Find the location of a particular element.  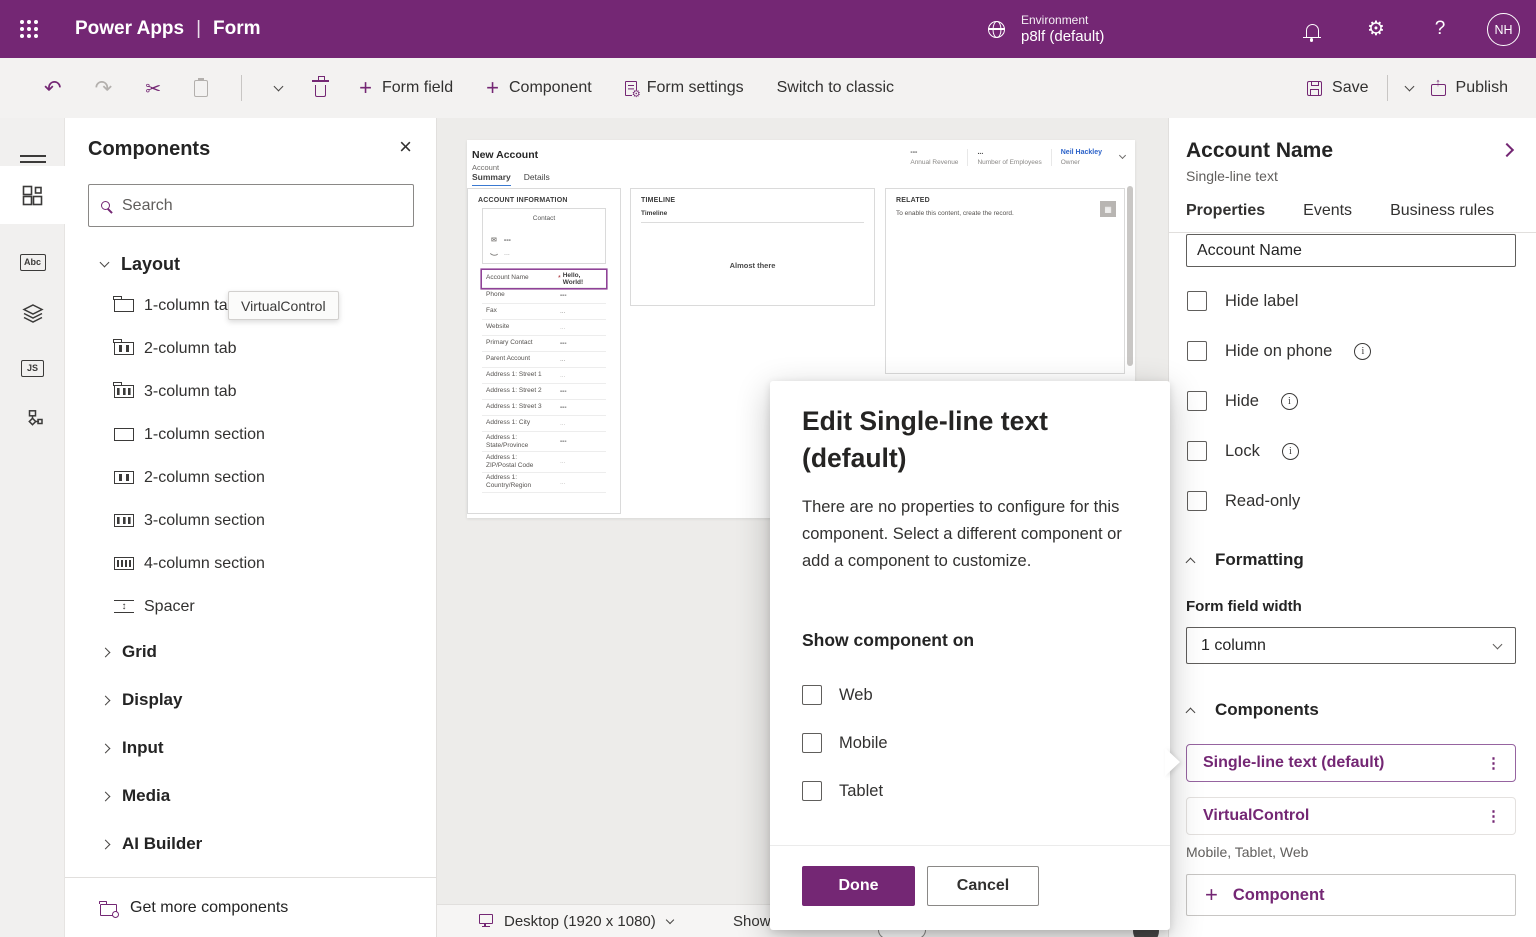

component-group-header: Input is located at coordinates (250, 748).